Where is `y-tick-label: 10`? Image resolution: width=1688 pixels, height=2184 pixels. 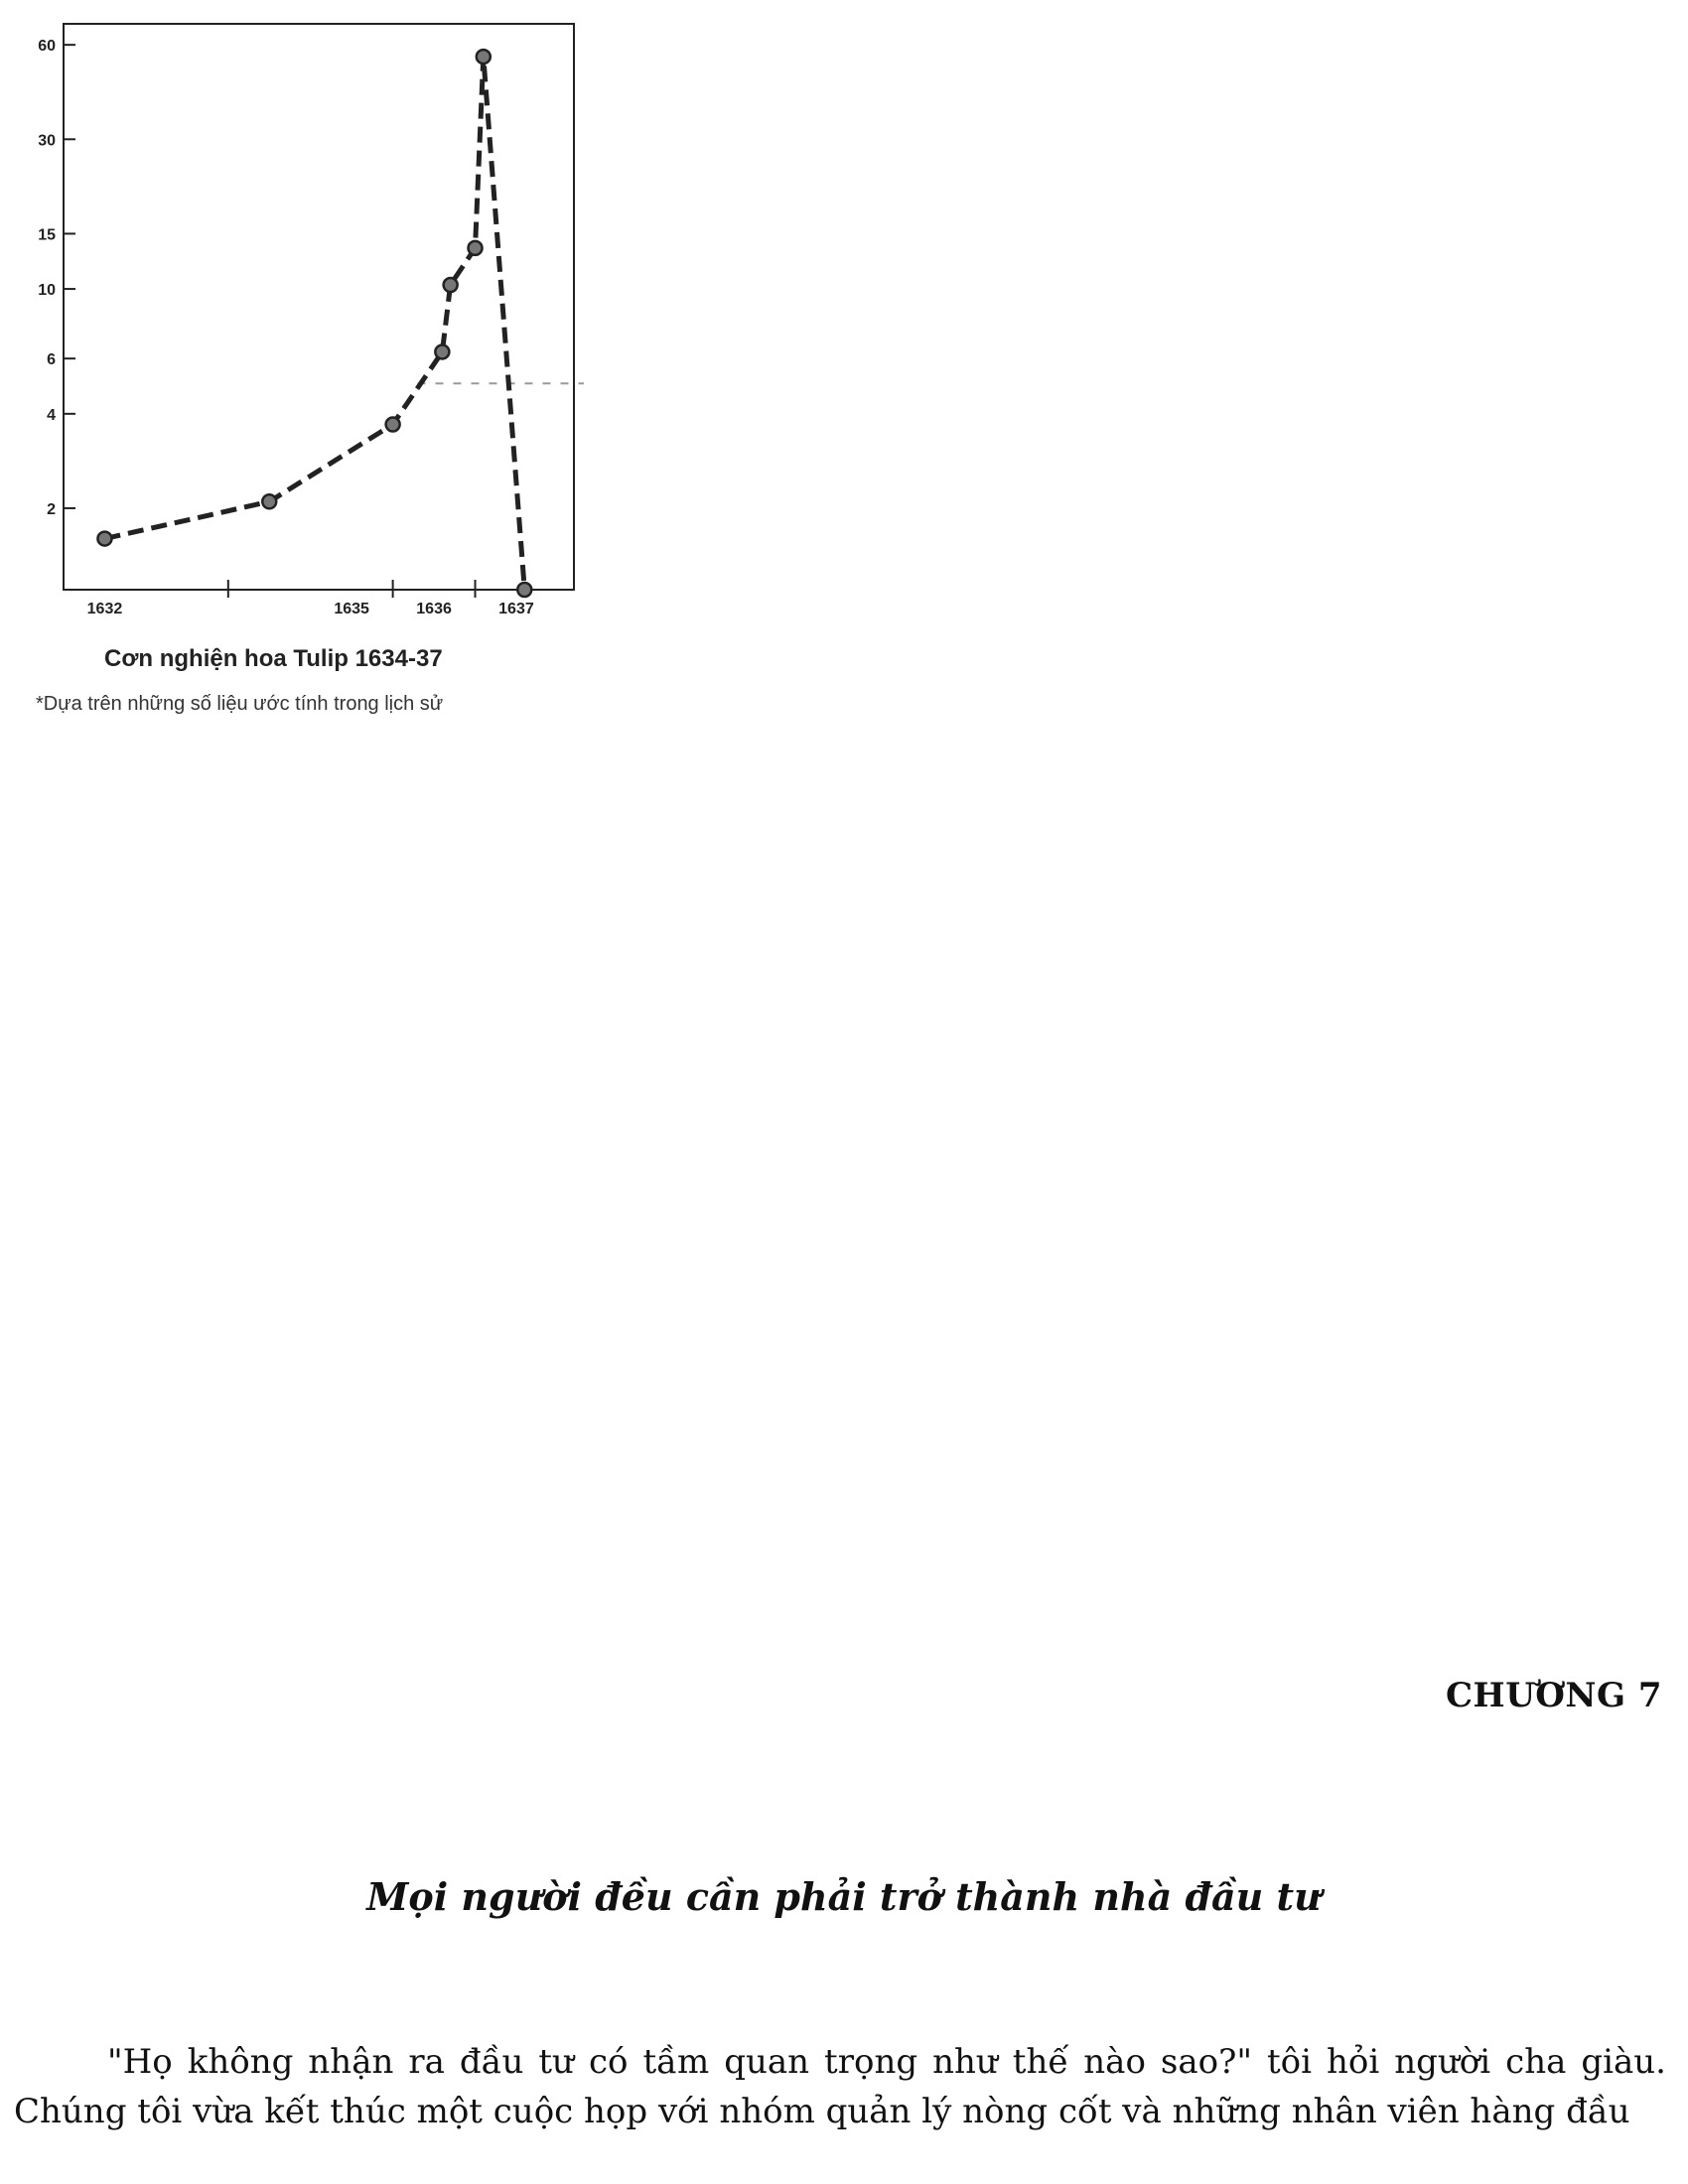 y-tick-label: 10 is located at coordinates (47, 290).